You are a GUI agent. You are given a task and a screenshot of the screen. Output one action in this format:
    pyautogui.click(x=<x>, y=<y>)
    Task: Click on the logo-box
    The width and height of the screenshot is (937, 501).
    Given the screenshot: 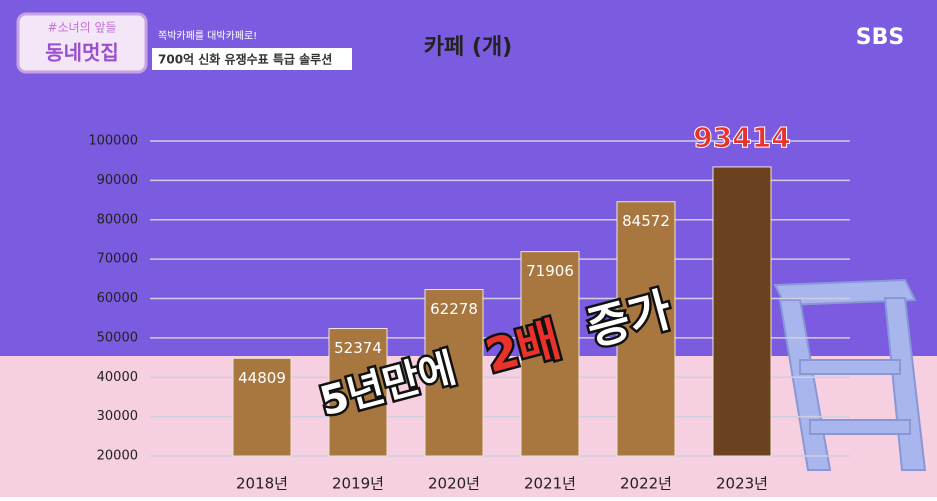 What is the action you would take?
    pyautogui.click(x=82, y=43)
    